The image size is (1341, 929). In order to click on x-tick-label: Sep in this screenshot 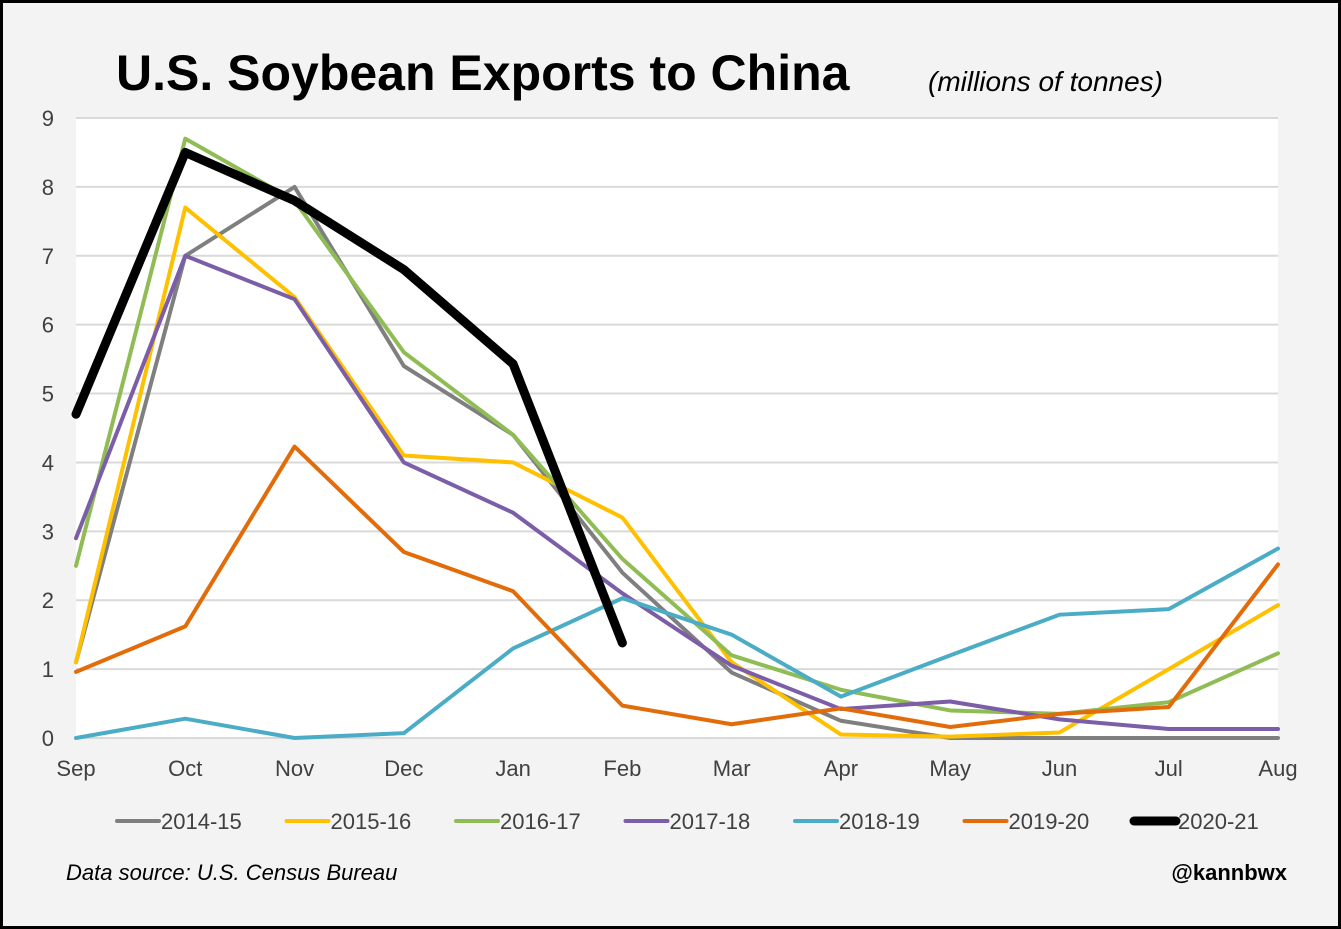, I will do `click(75, 768)`.